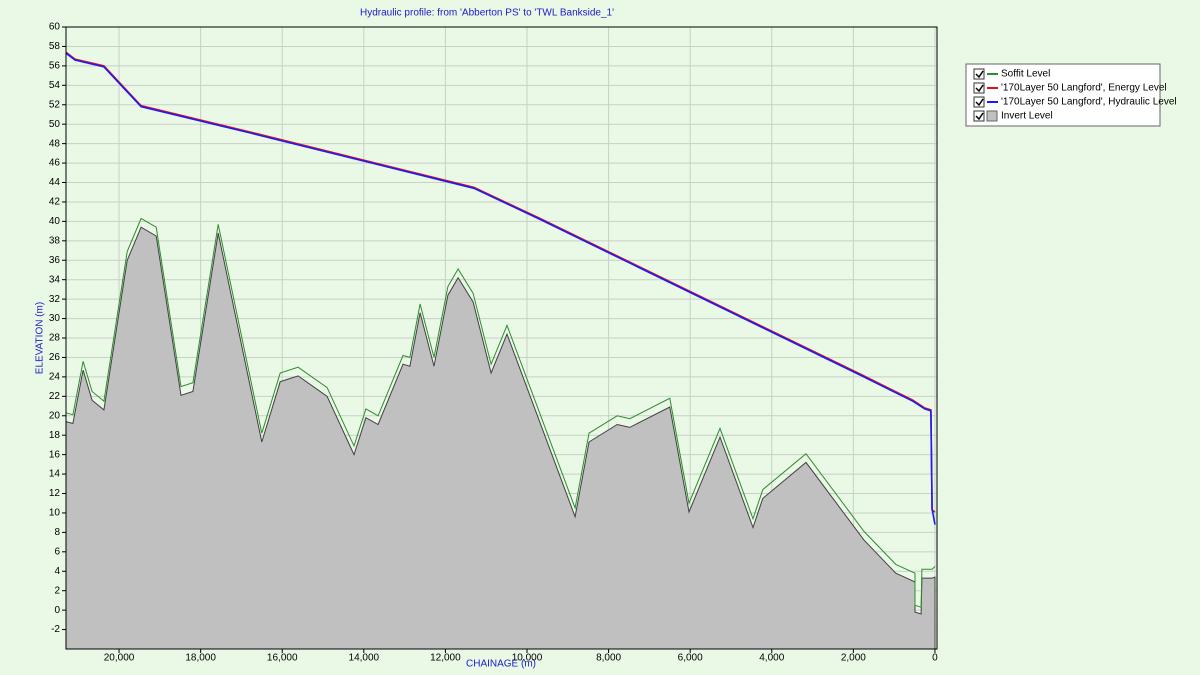 Image resolution: width=1200 pixels, height=675 pixels. What do you see at coordinates (200, 658) in the screenshot?
I see `x-tick-label: 18,000` at bounding box center [200, 658].